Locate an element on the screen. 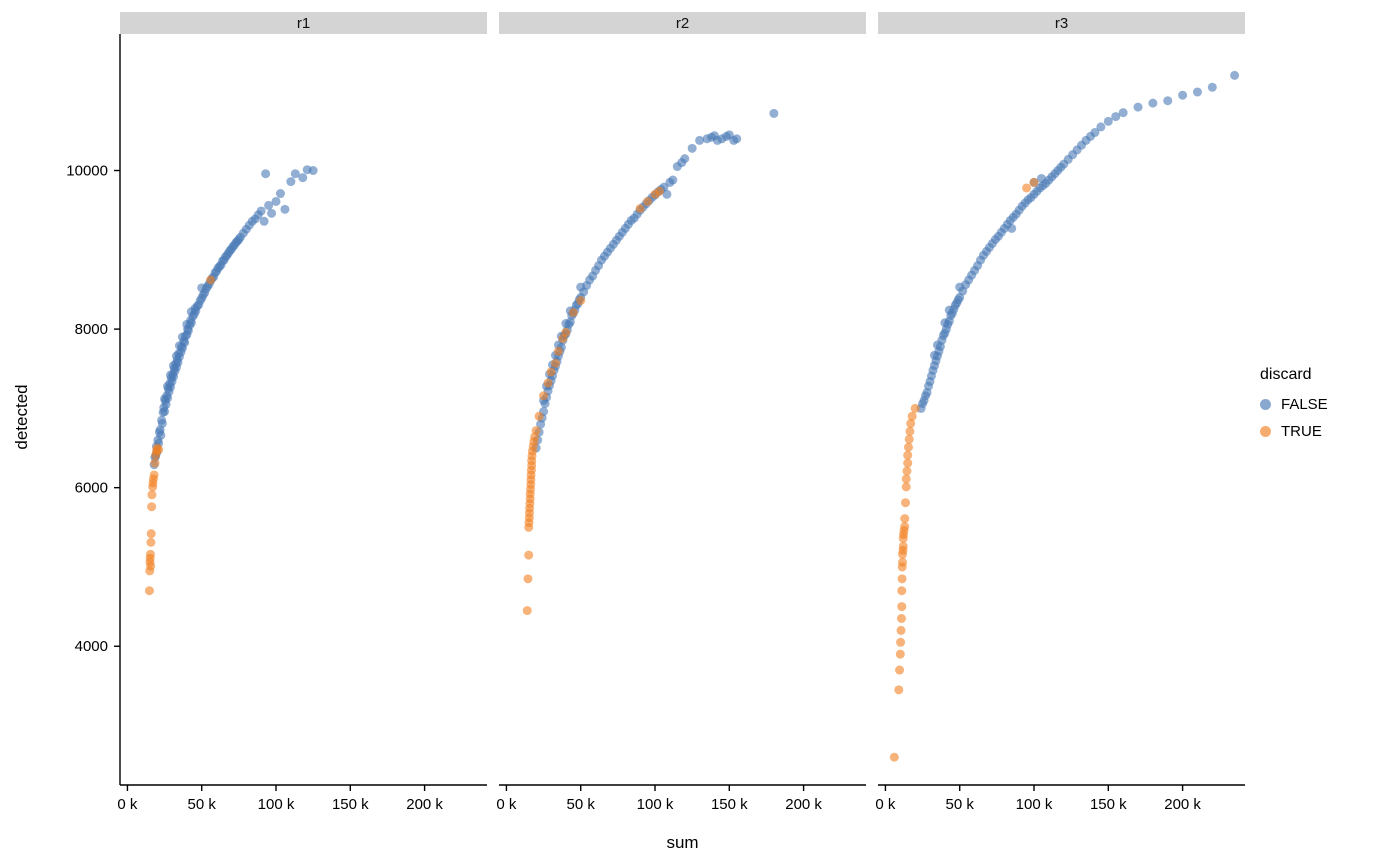 The width and height of the screenshot is (1400, 865). legend-key-false-icon is located at coordinates (1265, 404).